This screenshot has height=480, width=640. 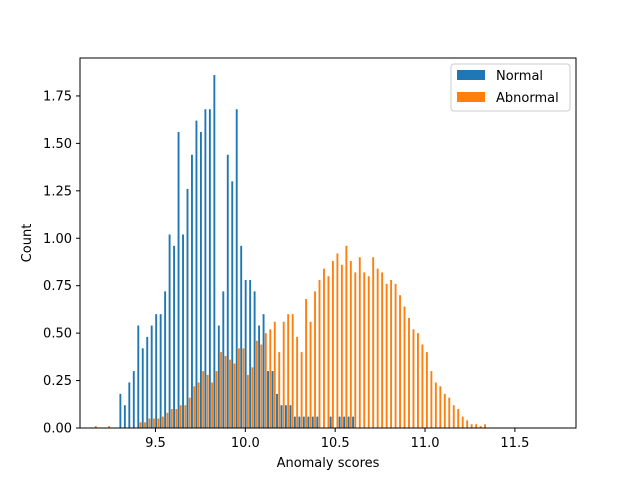 I want to click on x-tick-label: 9.5, so click(x=155, y=443).